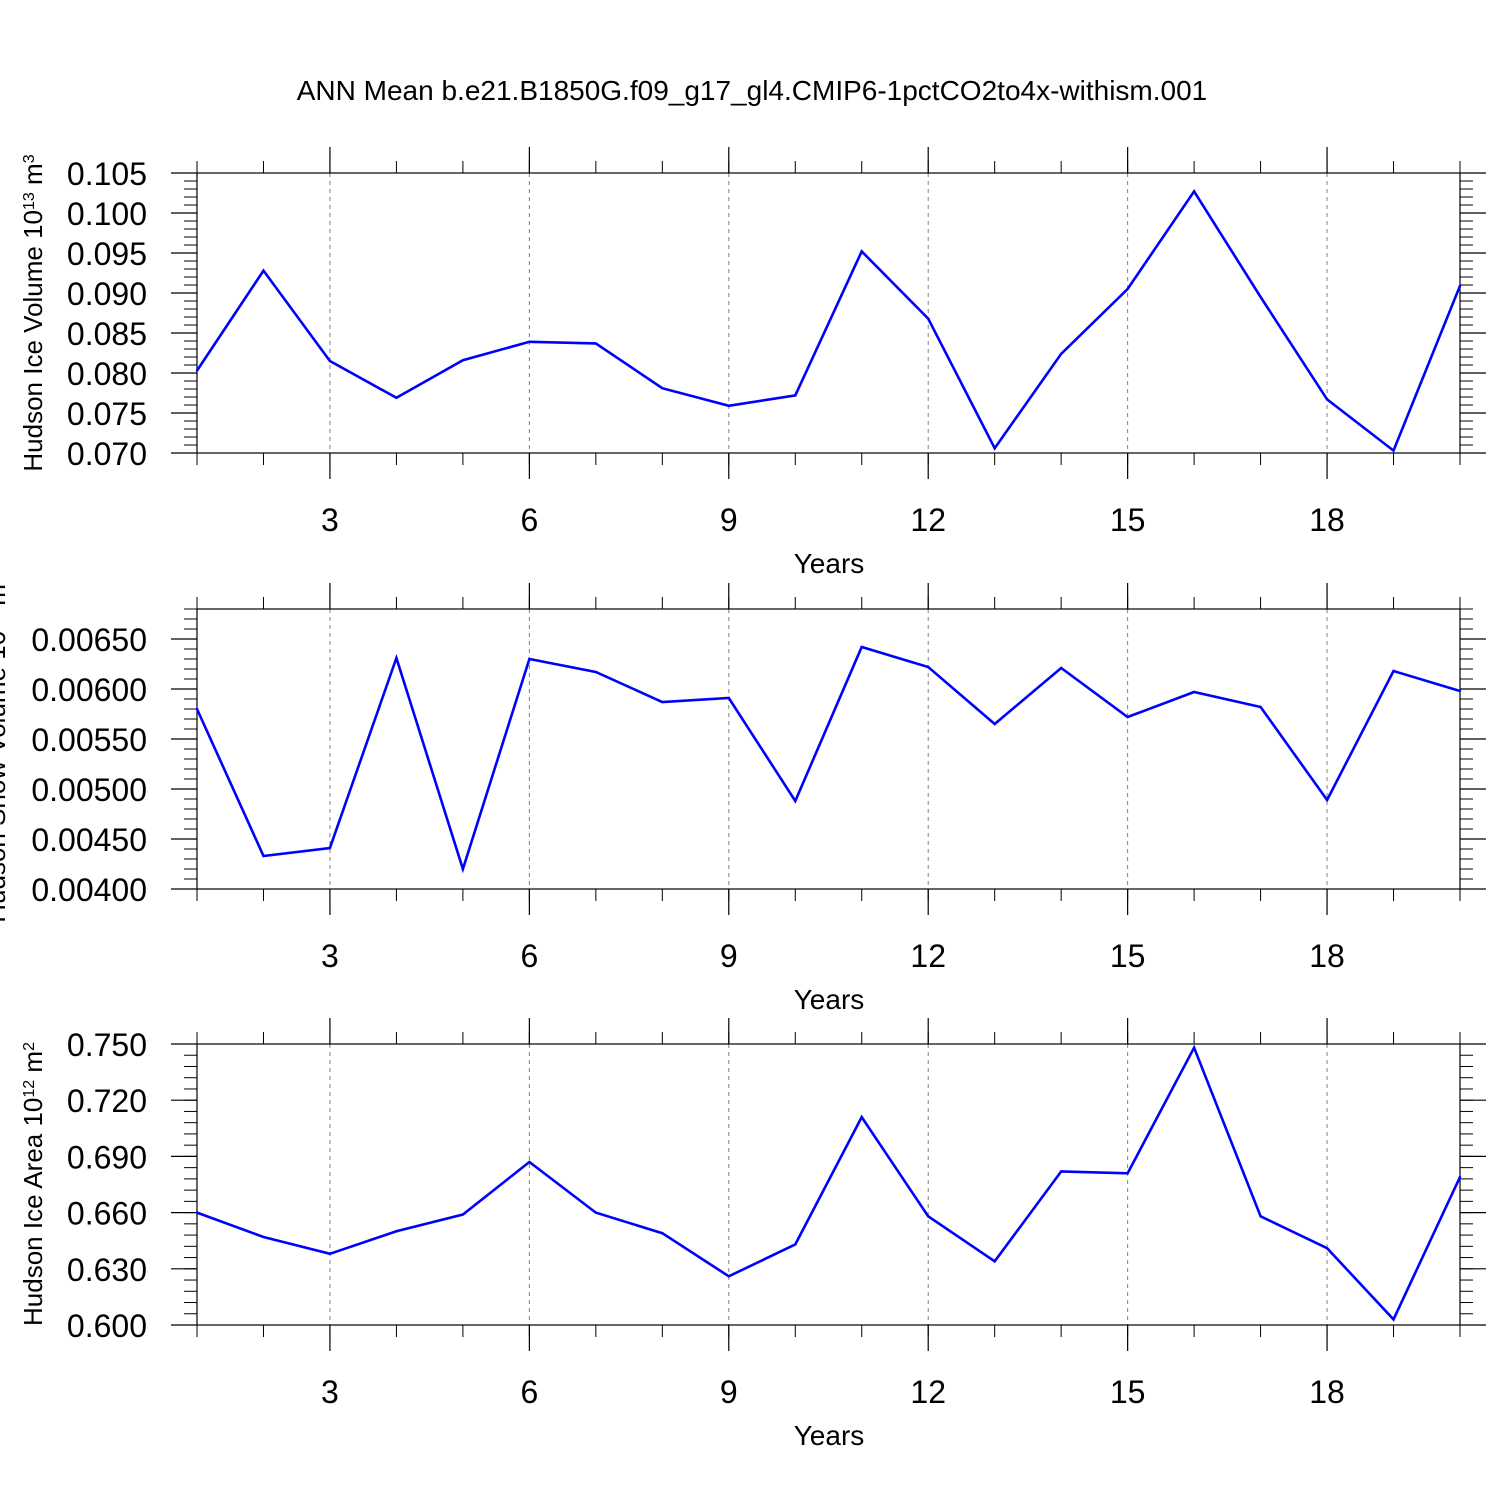 The height and width of the screenshot is (1505, 1500). What do you see at coordinates (107, 214) in the screenshot?
I see `y-tick-label: 0.100` at bounding box center [107, 214].